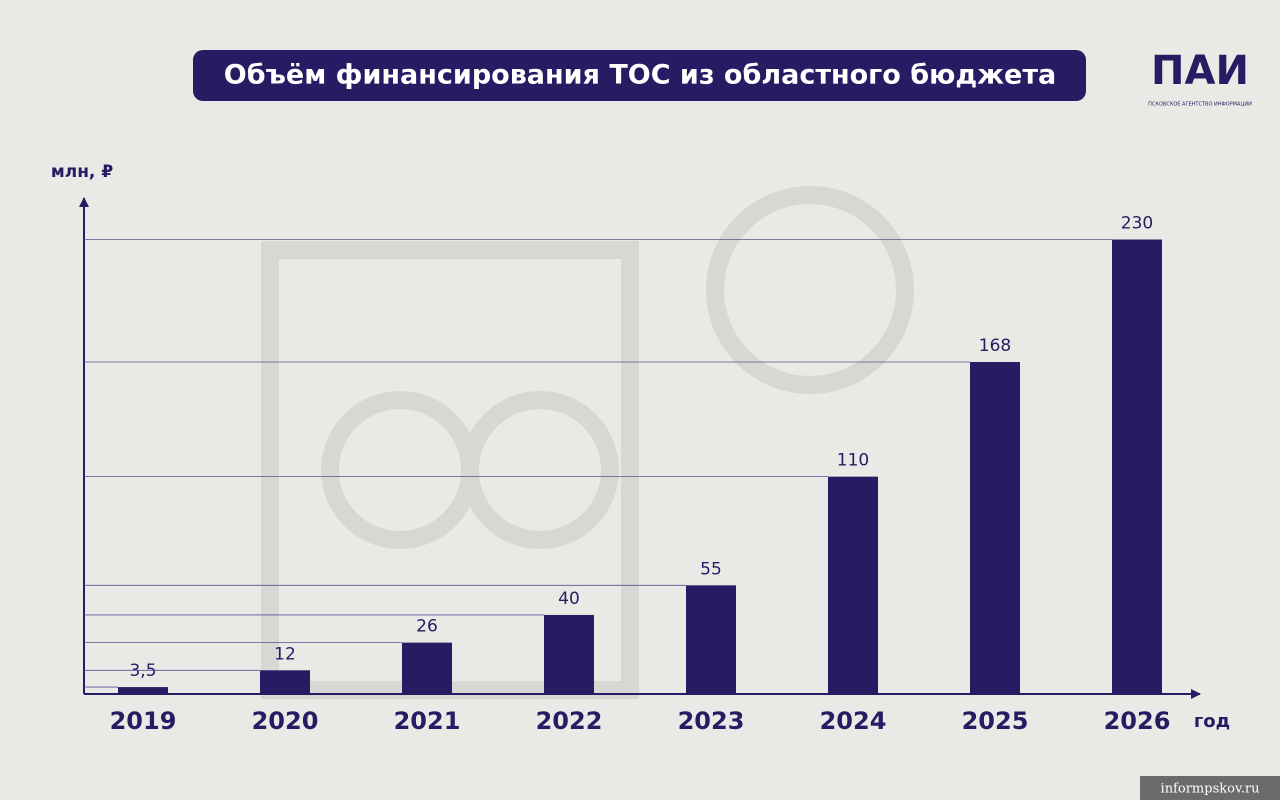 Image resolution: width=1280 pixels, height=800 pixels. I want to click on title-box, so click(639, 75).